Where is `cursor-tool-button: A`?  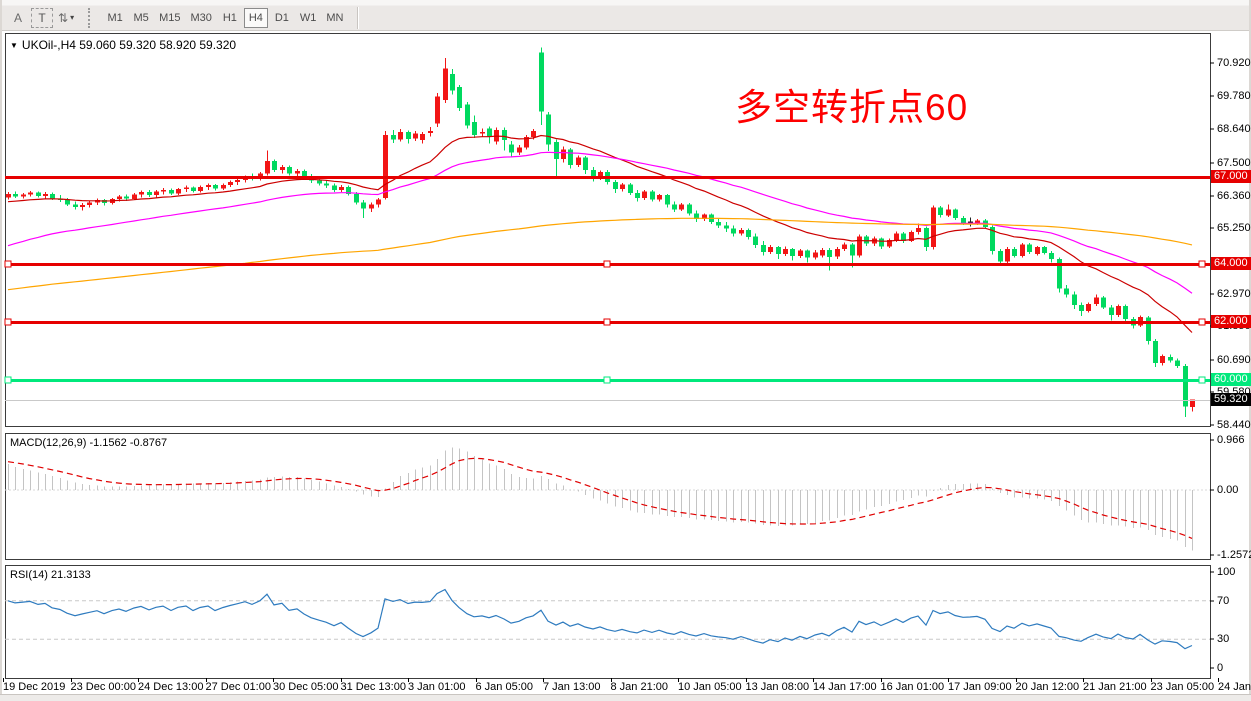
cursor-tool-button: A is located at coordinates (18, 18).